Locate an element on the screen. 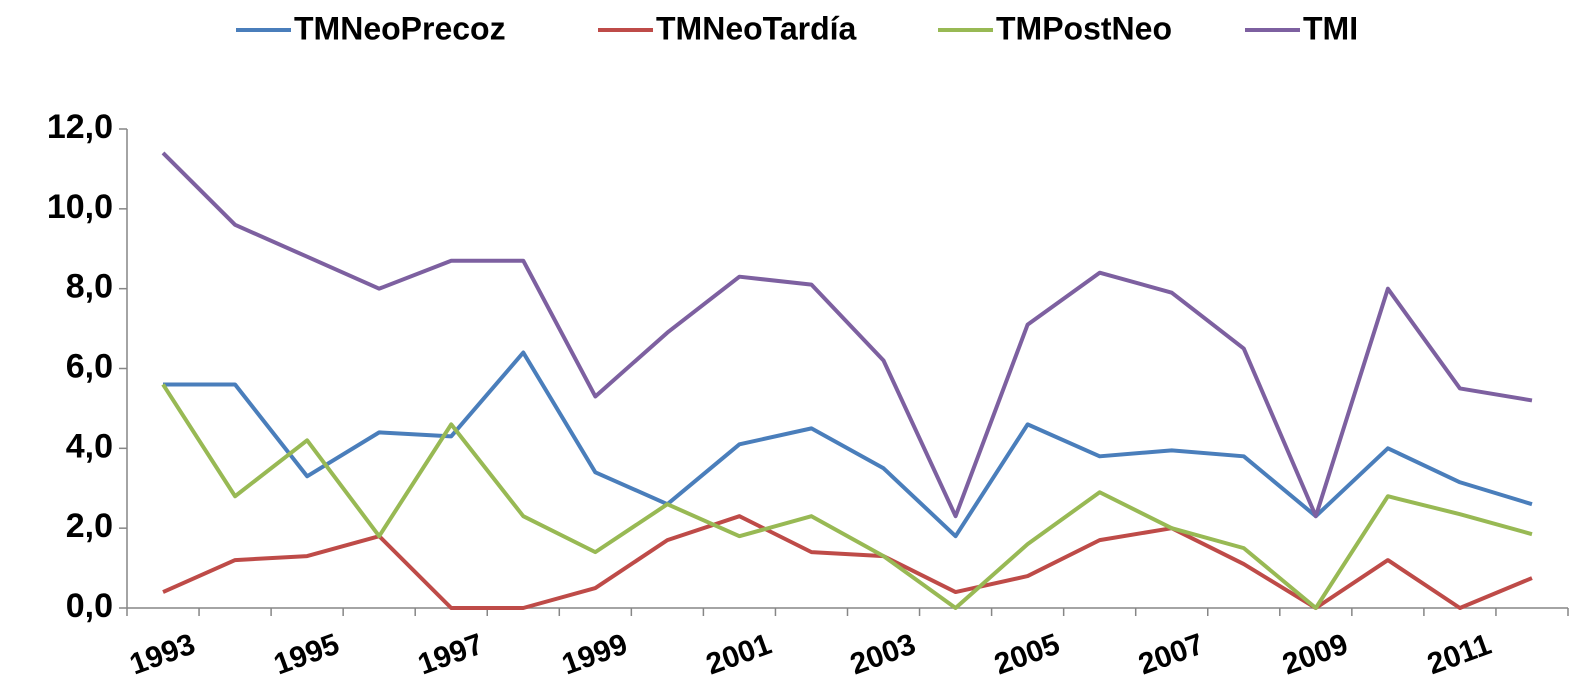 The image size is (1571, 698). x-tick-label: 2005 is located at coordinates (1027, 655).